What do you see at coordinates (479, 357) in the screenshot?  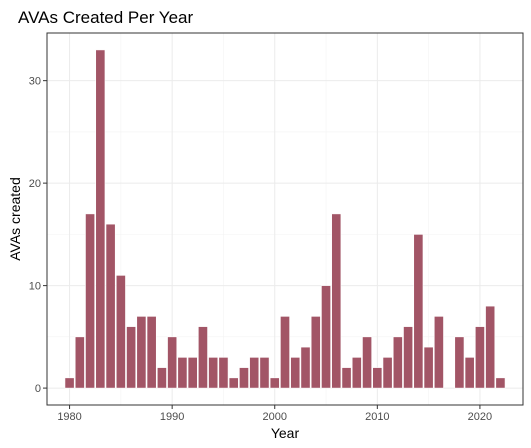 I see `bar-2020` at bounding box center [479, 357].